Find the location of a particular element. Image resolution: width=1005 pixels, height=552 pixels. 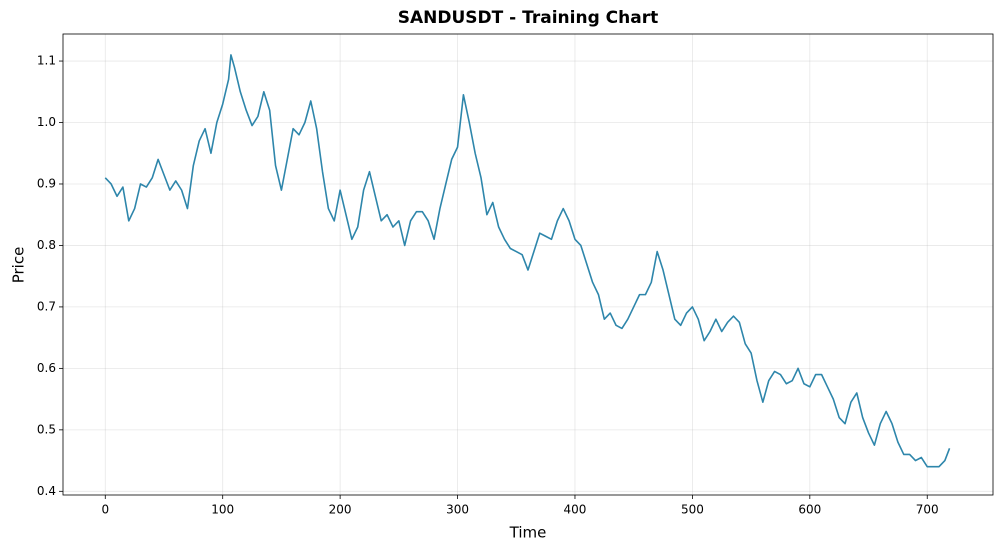

x-tick-label: 200 is located at coordinates (340, 510).